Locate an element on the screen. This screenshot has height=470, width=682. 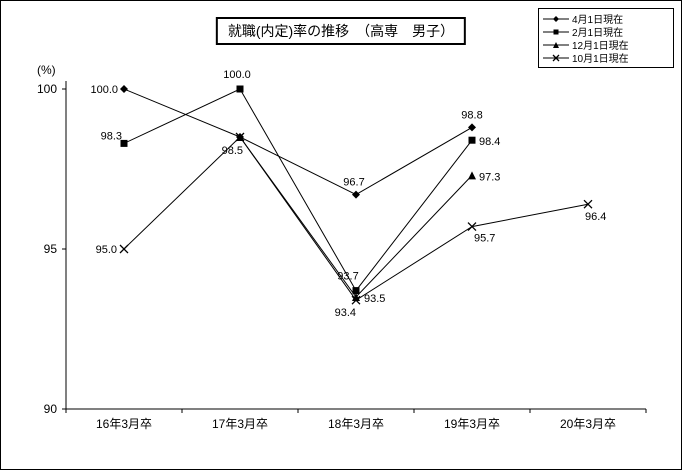
point-label: 96.4 is located at coordinates (595, 217).